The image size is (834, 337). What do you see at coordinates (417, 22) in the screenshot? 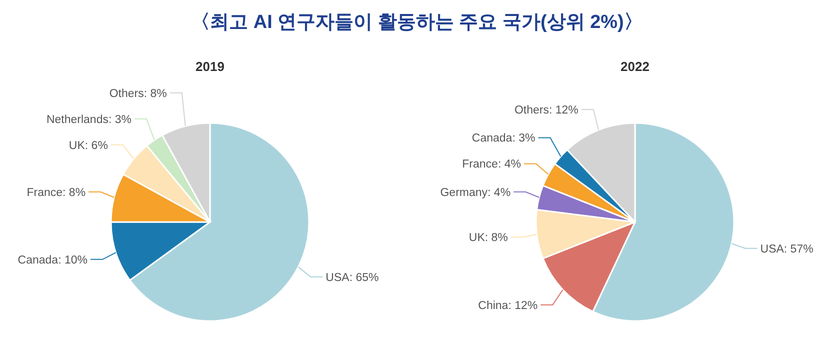
I see `text: 〈최고 AI 연구자들이 활동하는 주요 국가(상위 2%)〉` at bounding box center [417, 22].